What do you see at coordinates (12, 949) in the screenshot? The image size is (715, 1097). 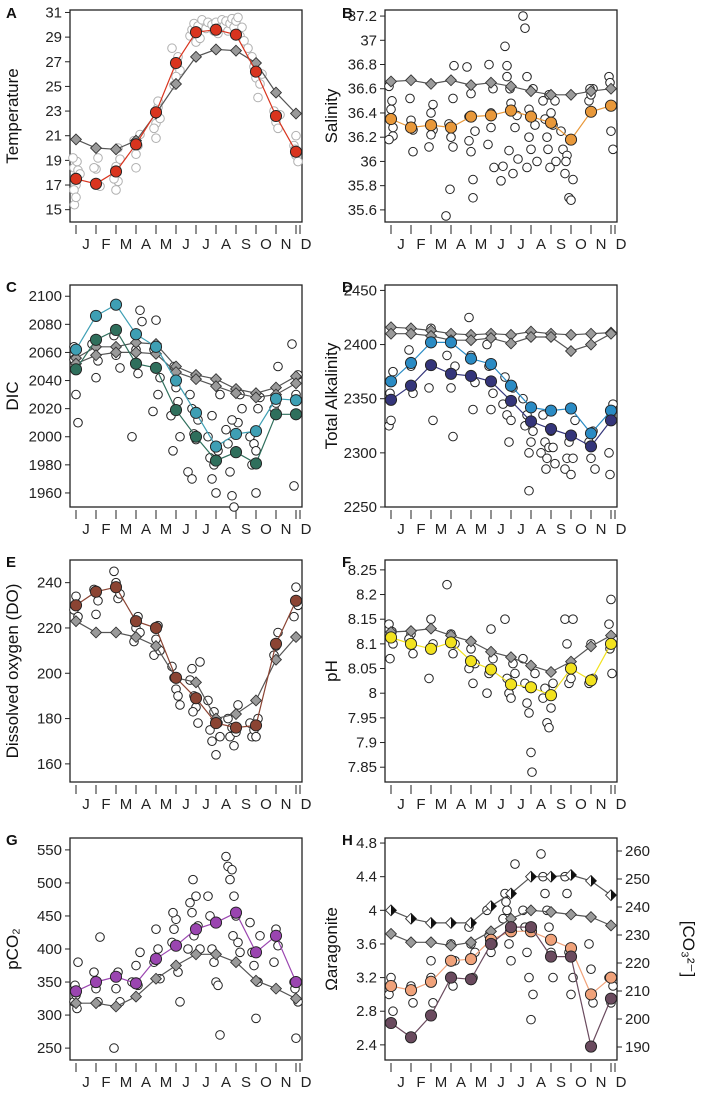 I see `y-axis-label: pCO₂` at bounding box center [12, 949].